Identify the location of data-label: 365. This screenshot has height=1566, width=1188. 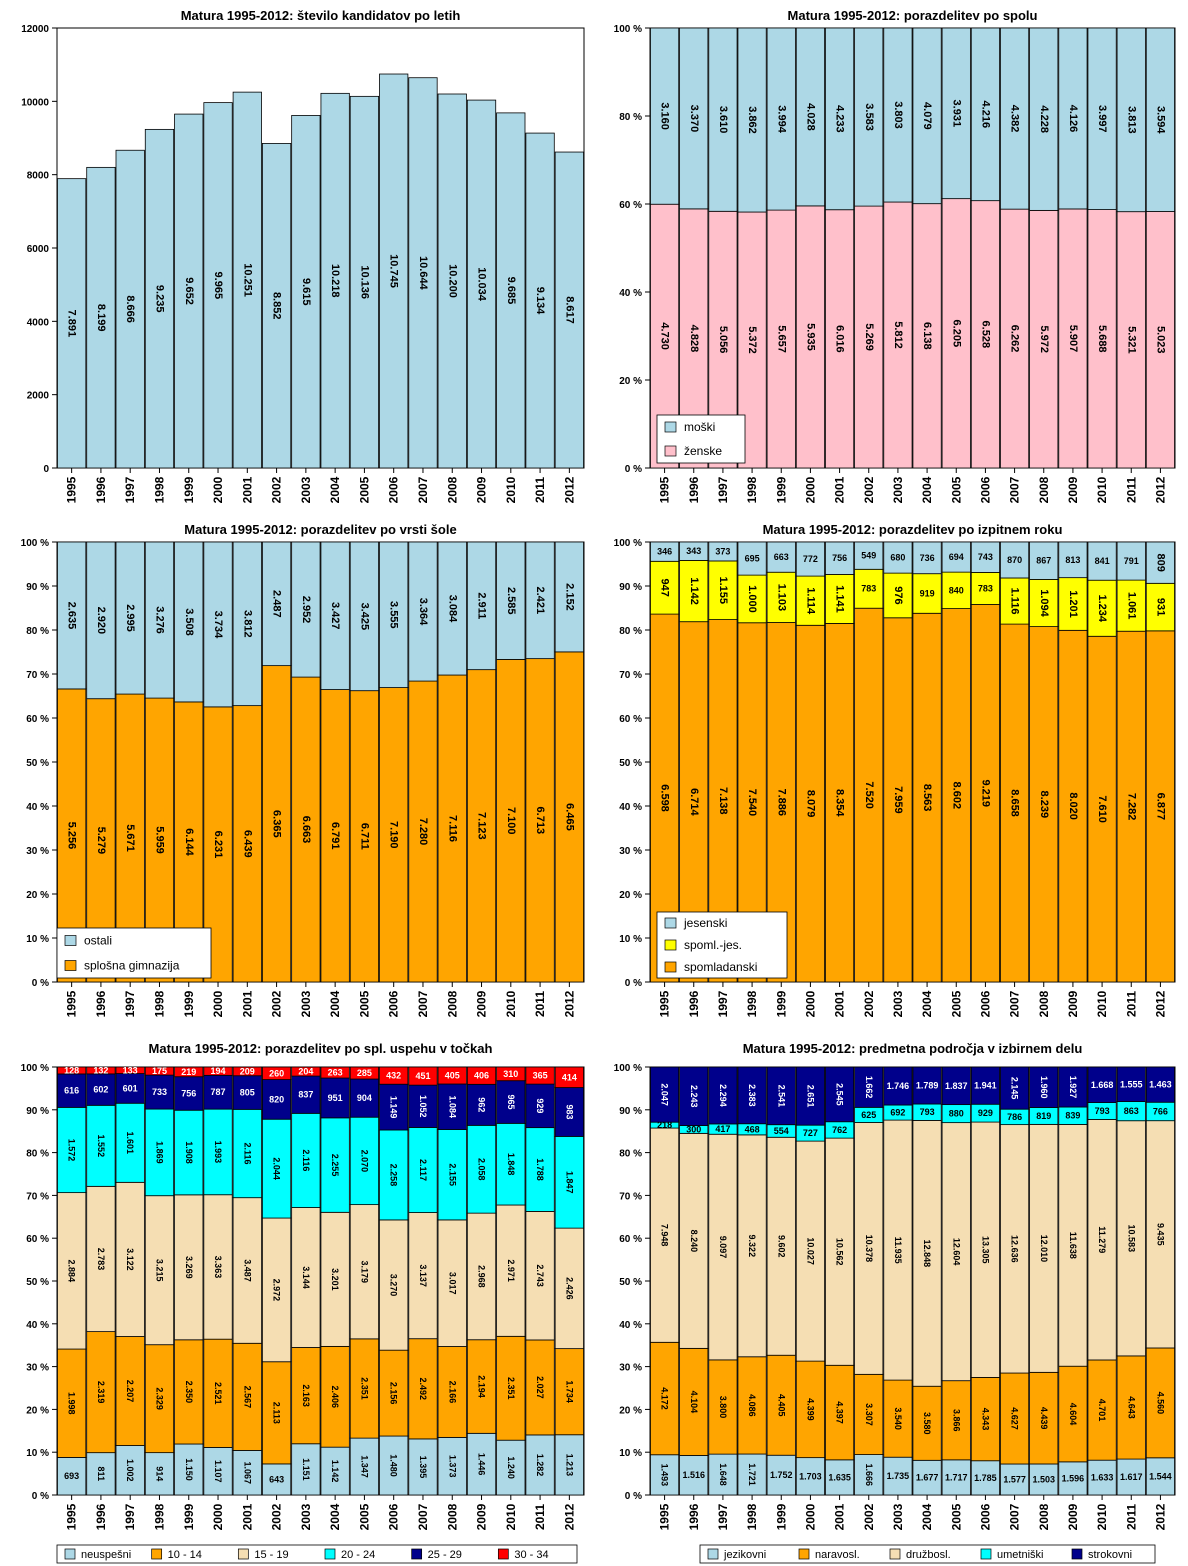
(540, 1076).